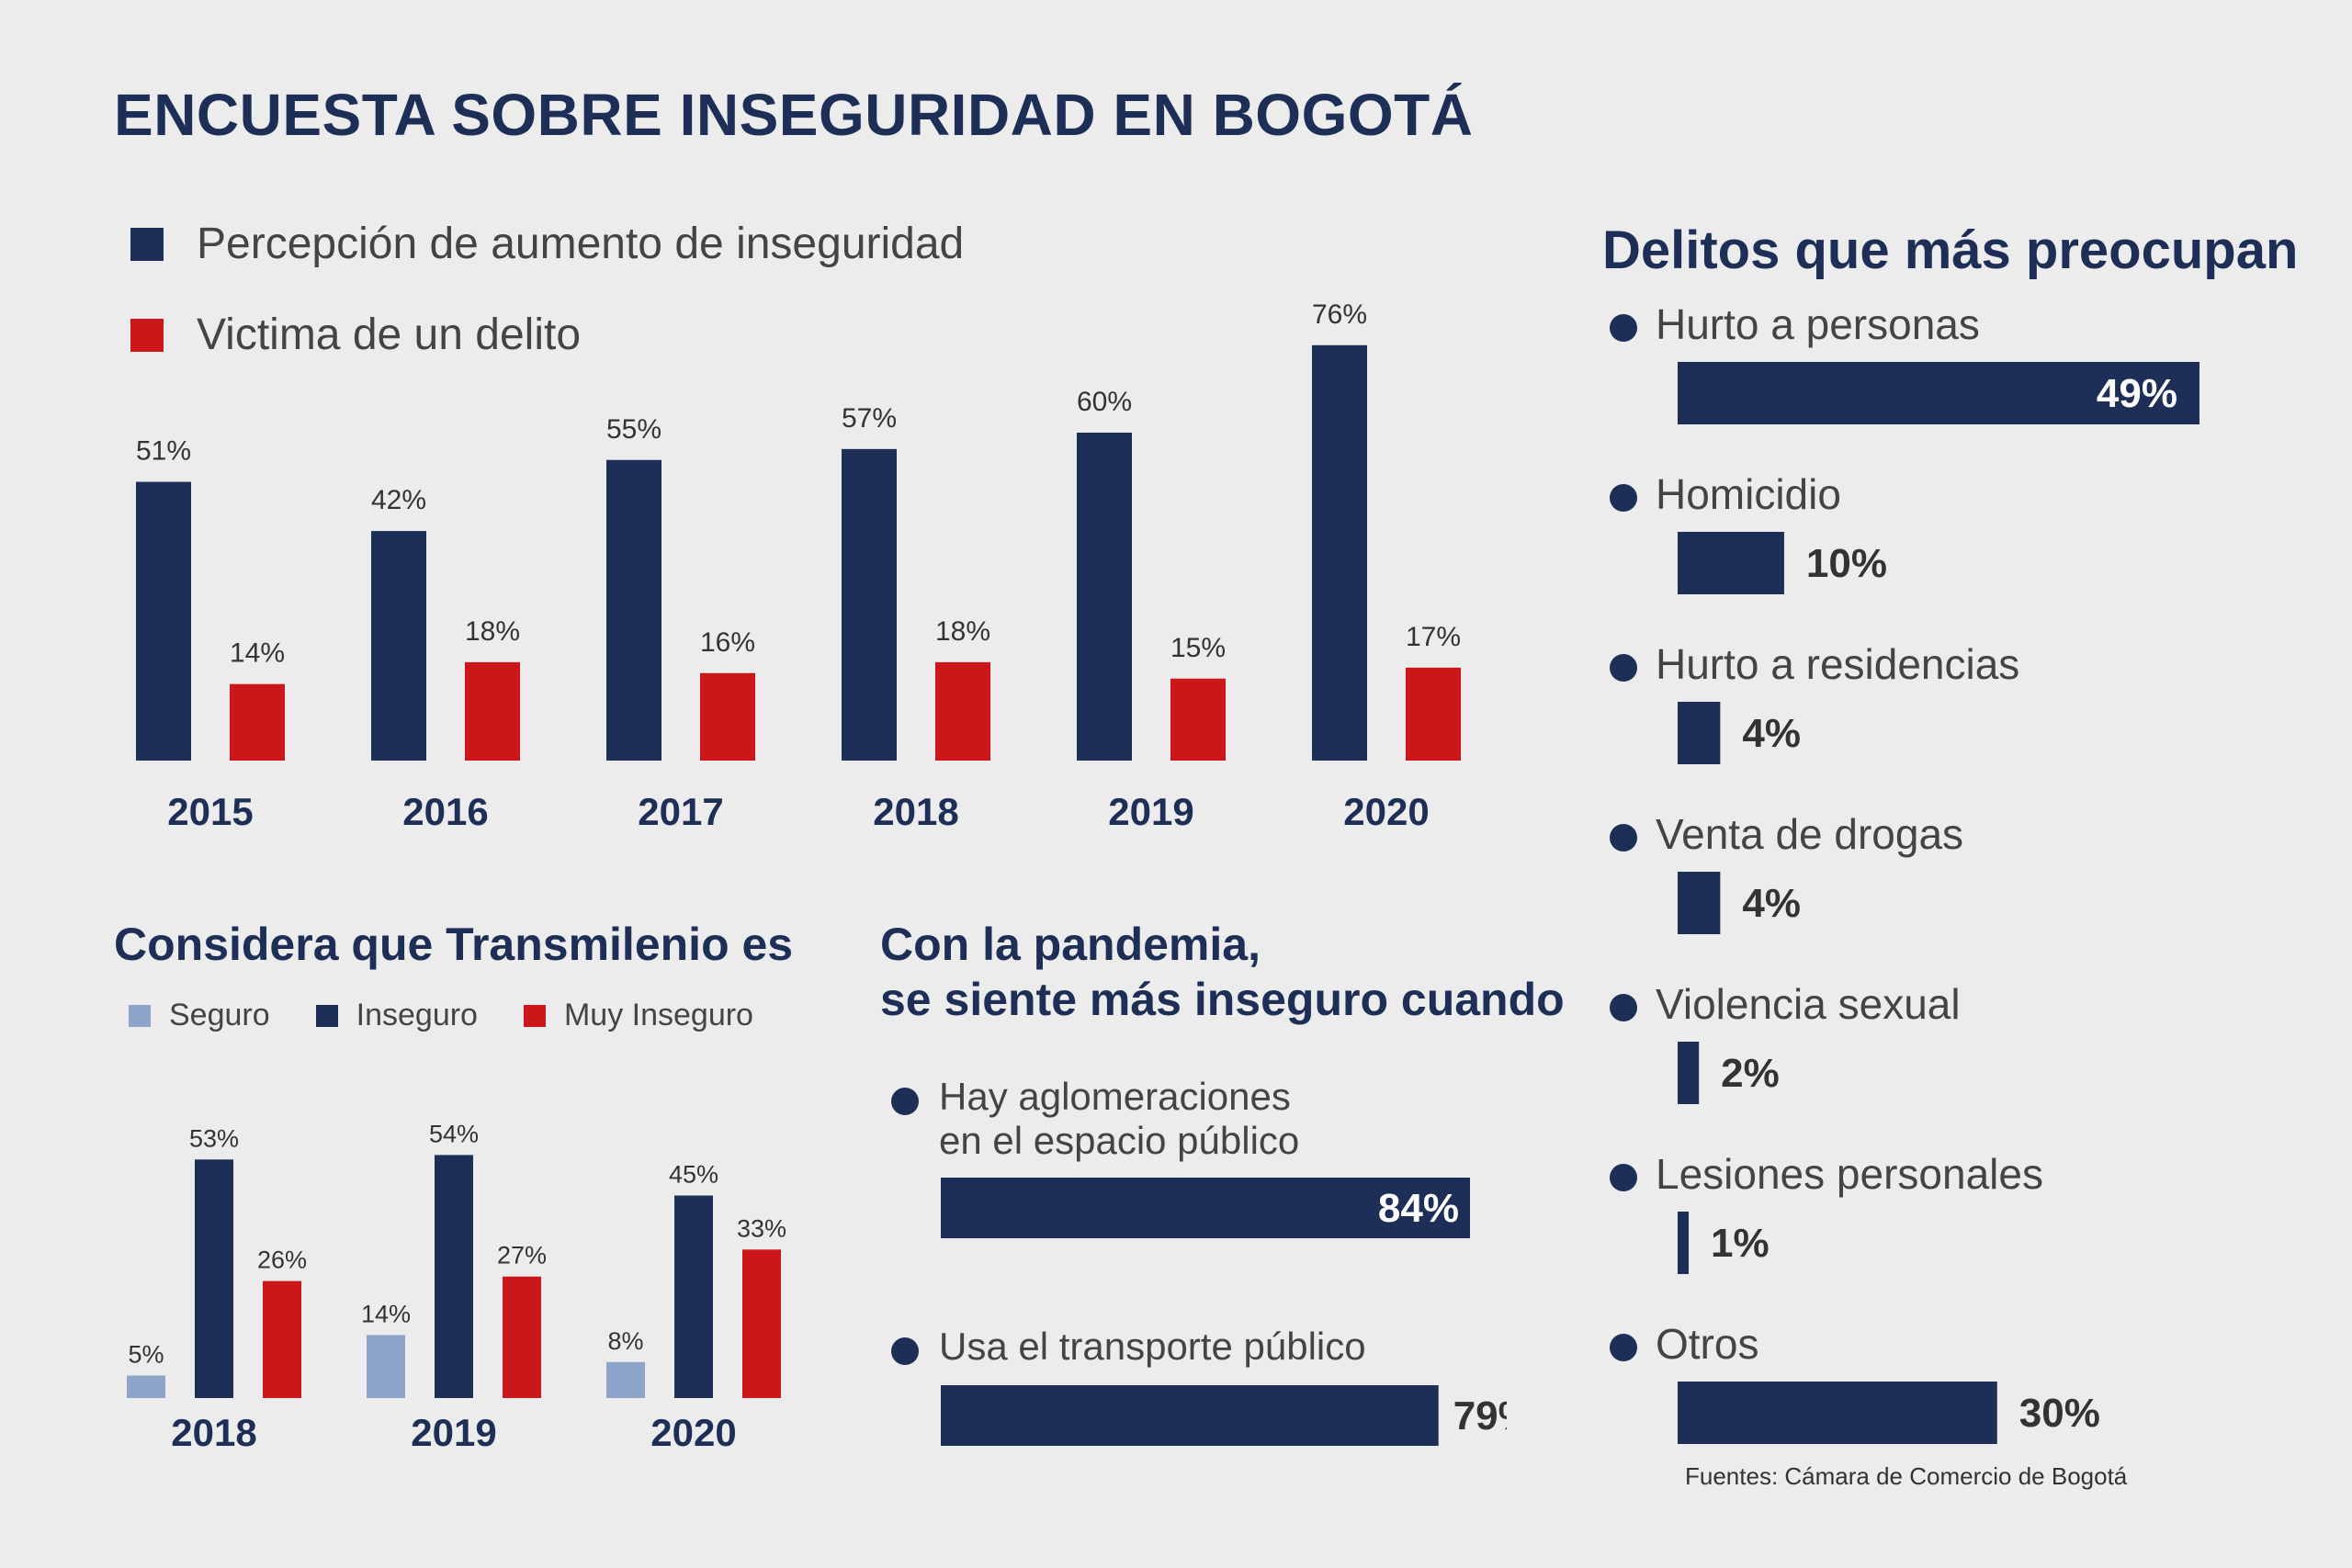  What do you see at coordinates (146, 1387) in the screenshot?
I see `bar-seguro-2018` at bounding box center [146, 1387].